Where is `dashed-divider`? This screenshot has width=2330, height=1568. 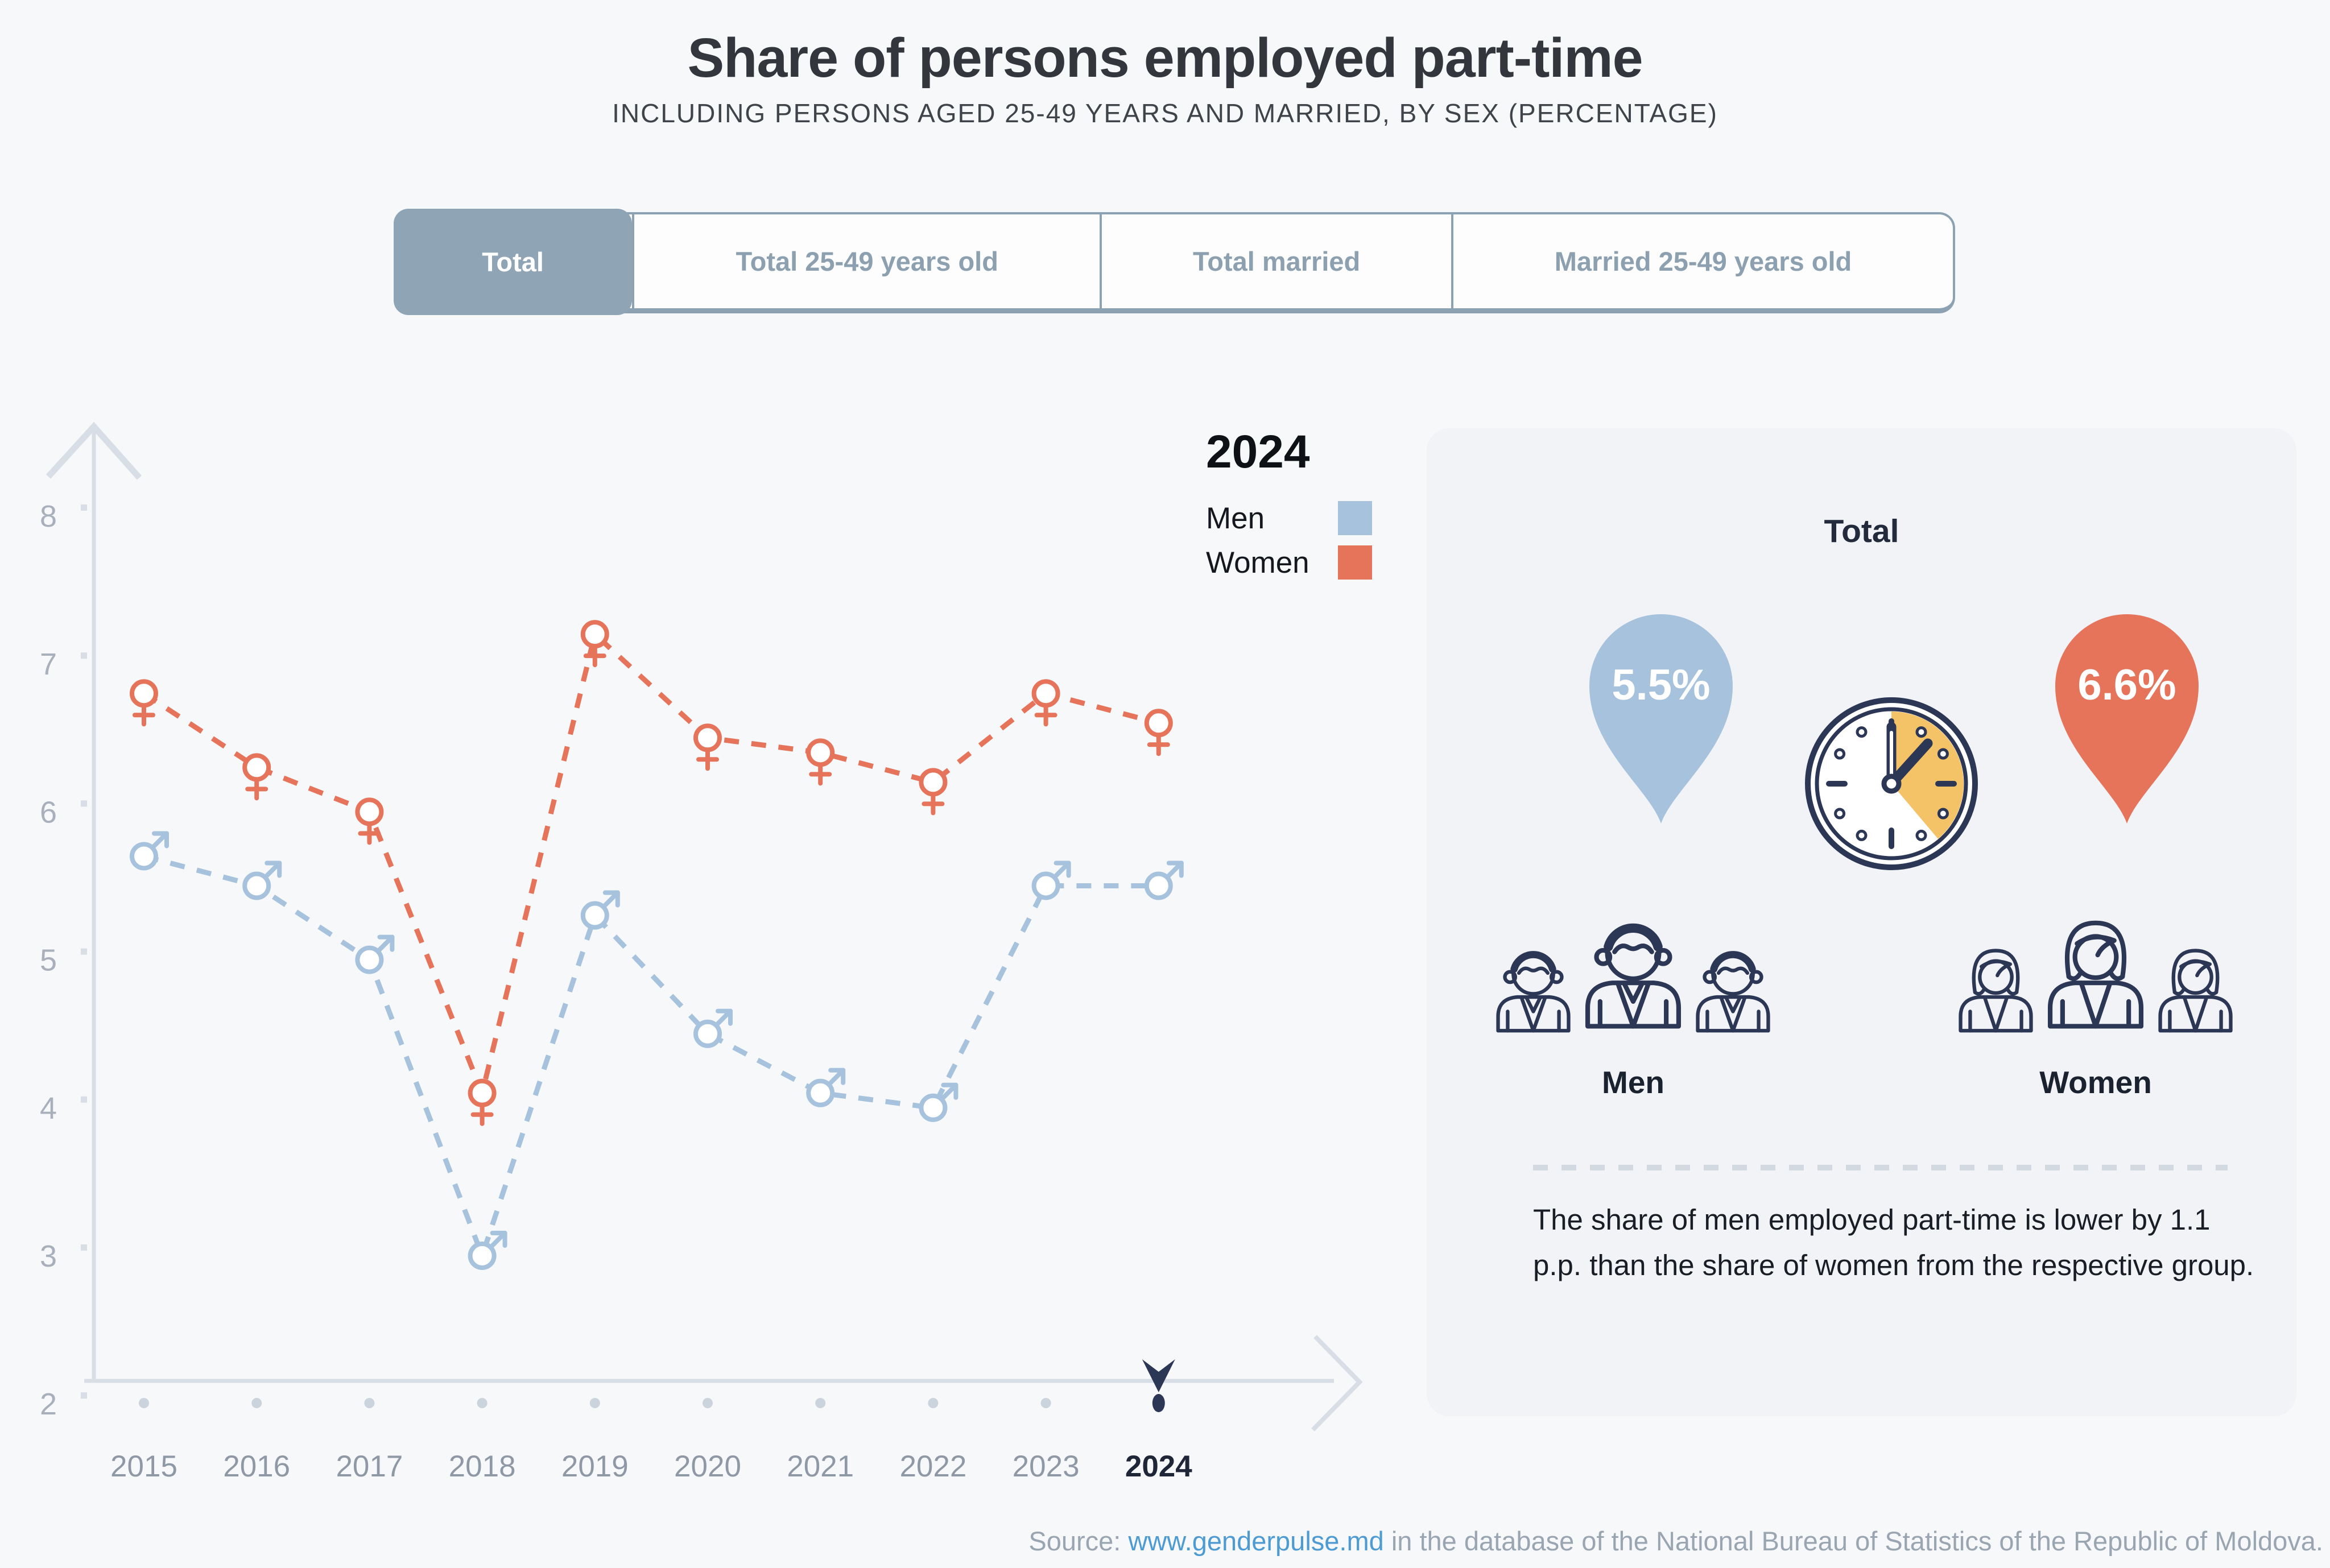 dashed-divider is located at coordinates (1880, 1167).